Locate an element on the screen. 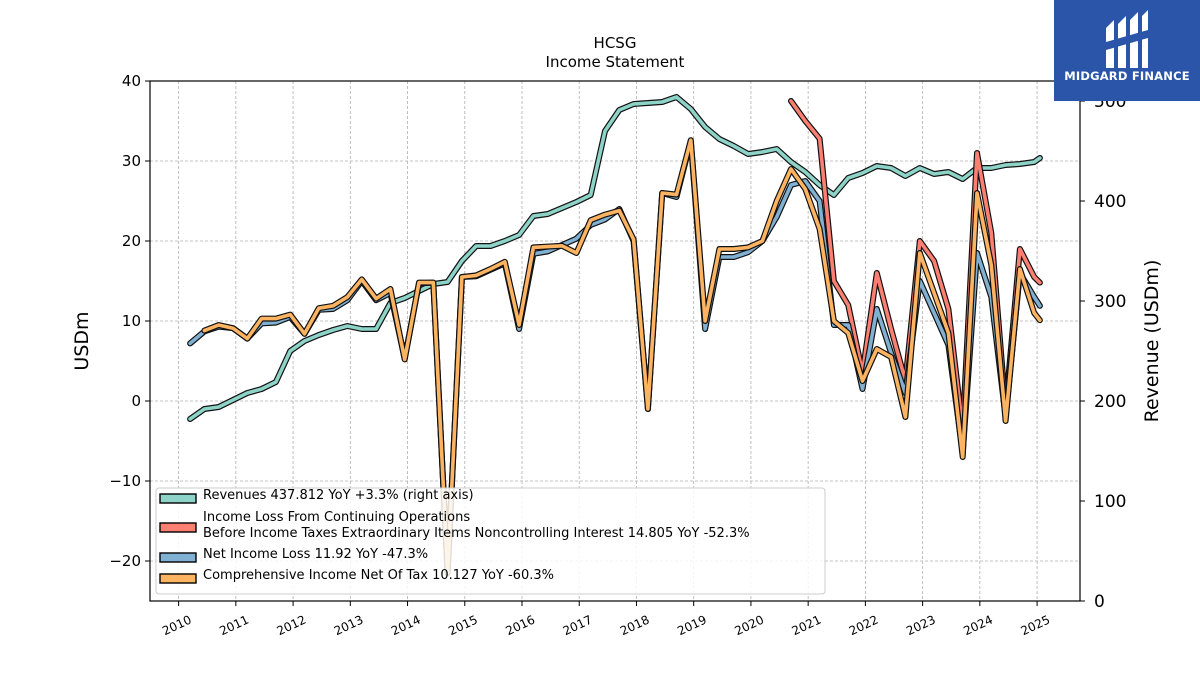 This screenshot has width=1200, height=675. x-tick-label: 2019 is located at coordinates (692, 626).